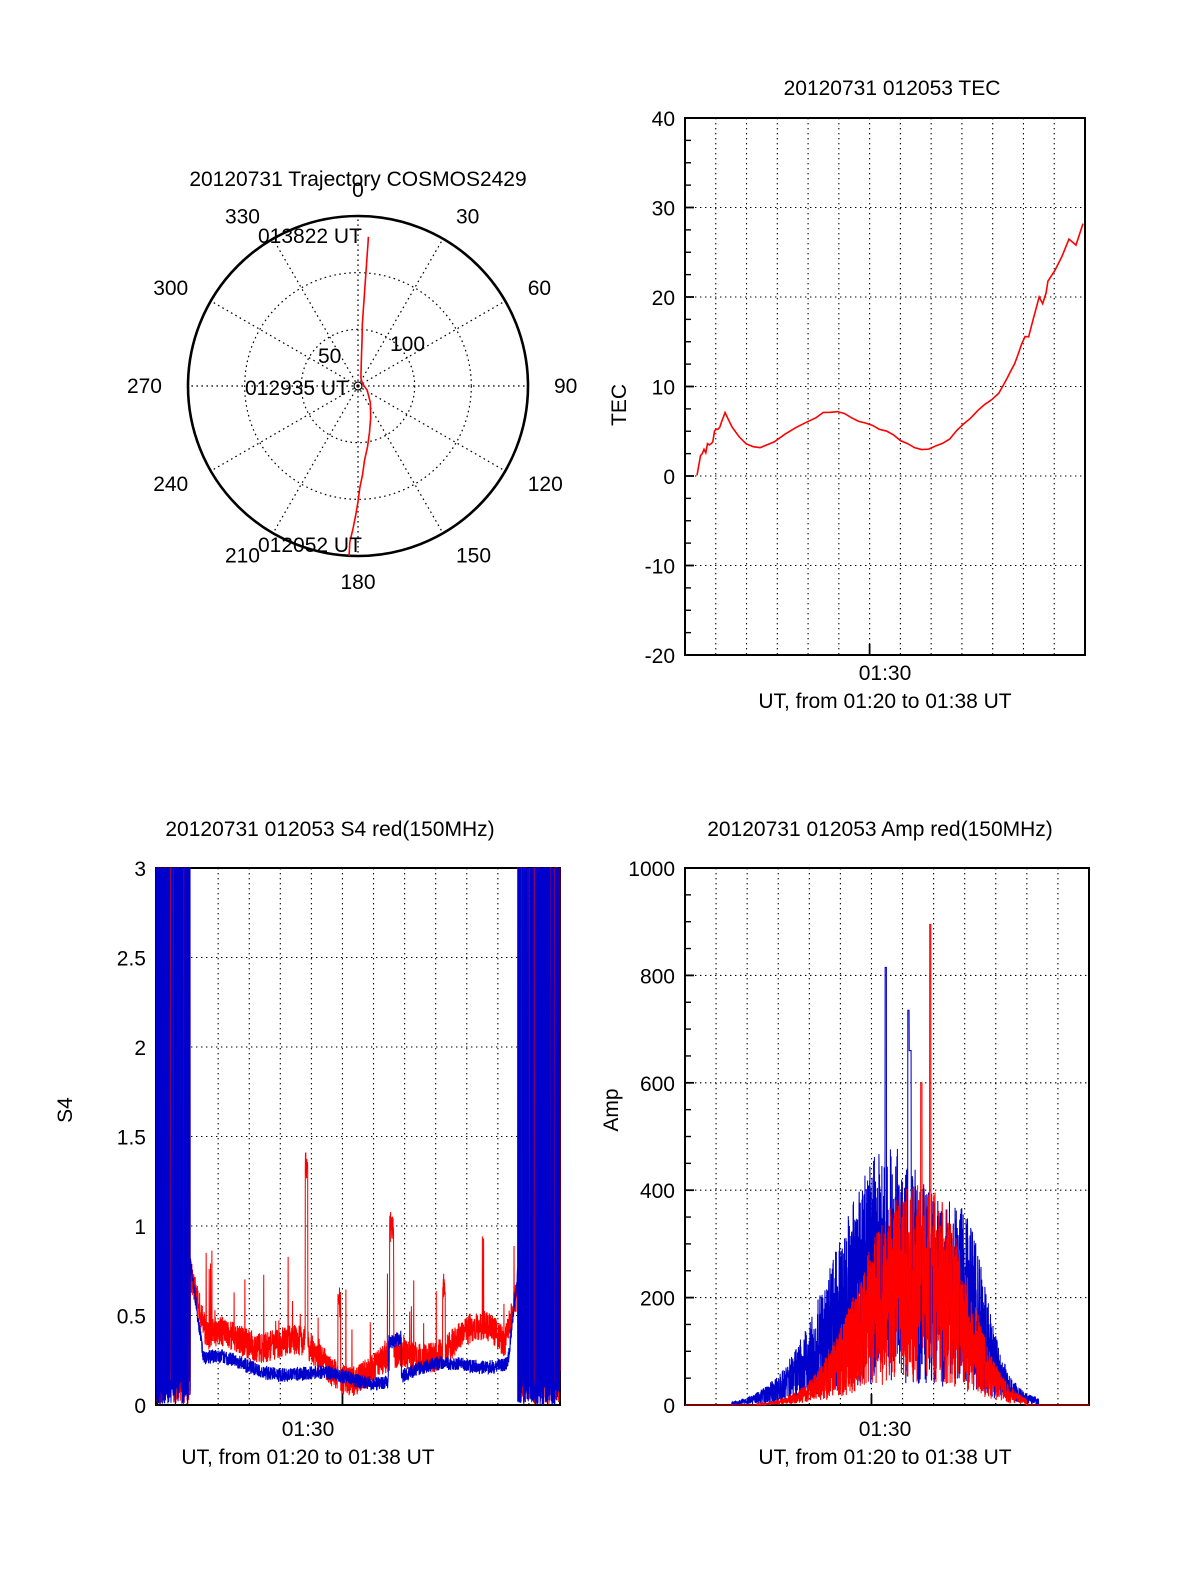 The height and width of the screenshot is (1575, 1200). Describe the element at coordinates (65, 1110) in the screenshot. I see `s4-ylabel: S4` at that location.